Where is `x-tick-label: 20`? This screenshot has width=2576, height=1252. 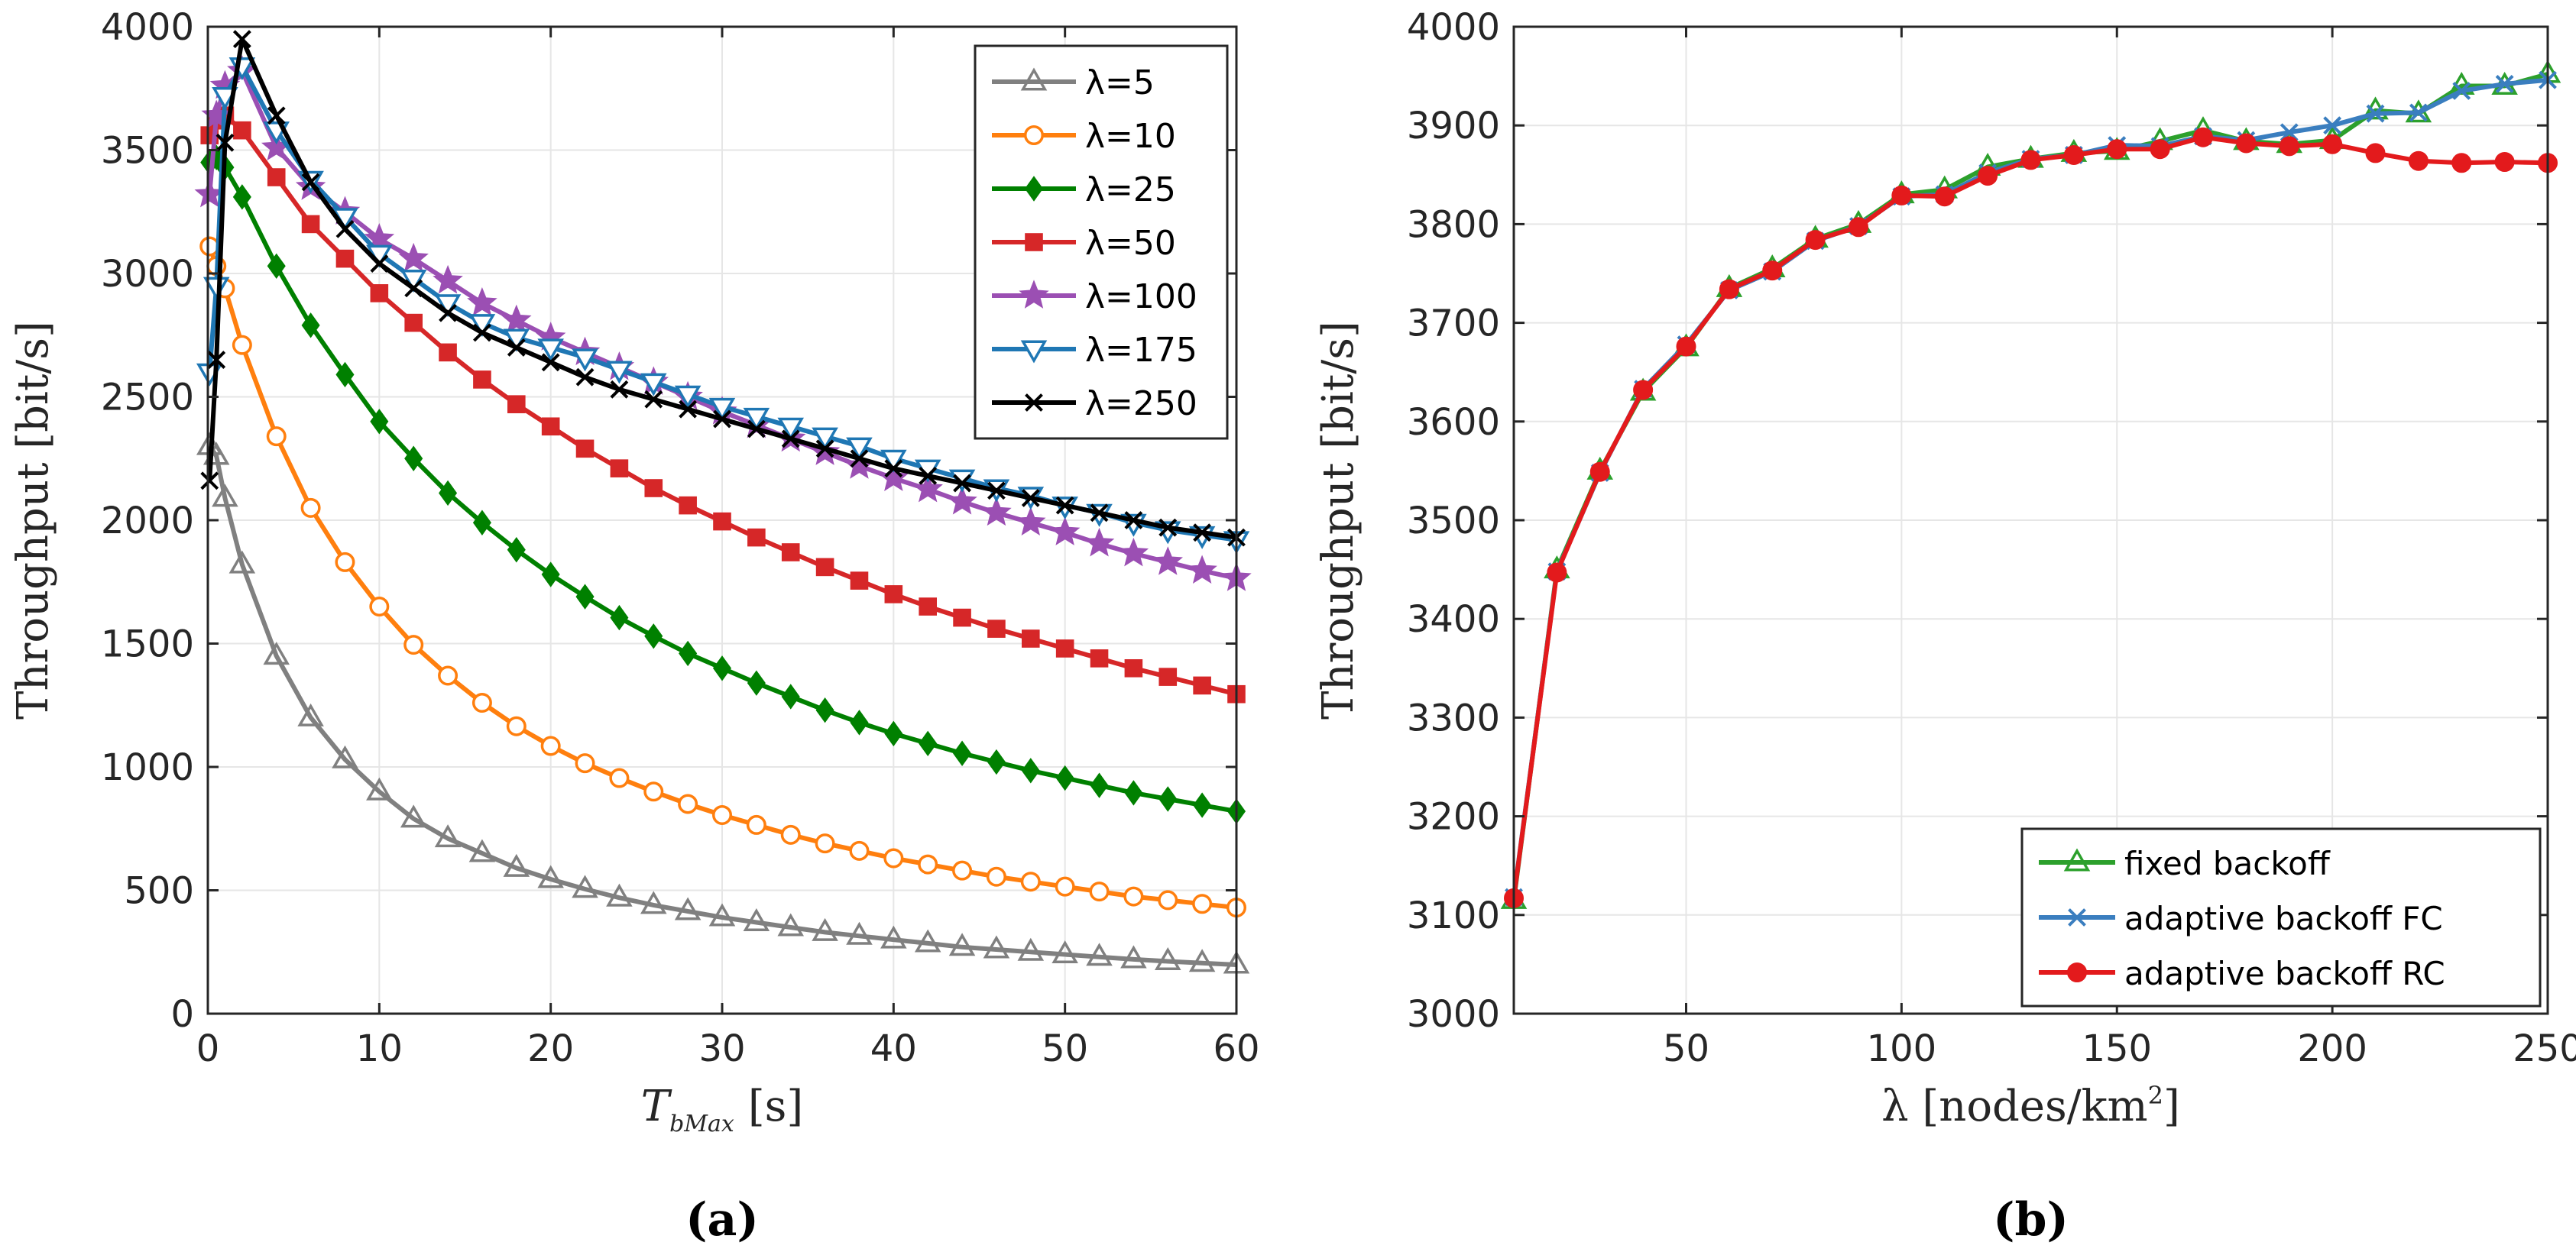
x-tick-label: 20 is located at coordinates (550, 1049).